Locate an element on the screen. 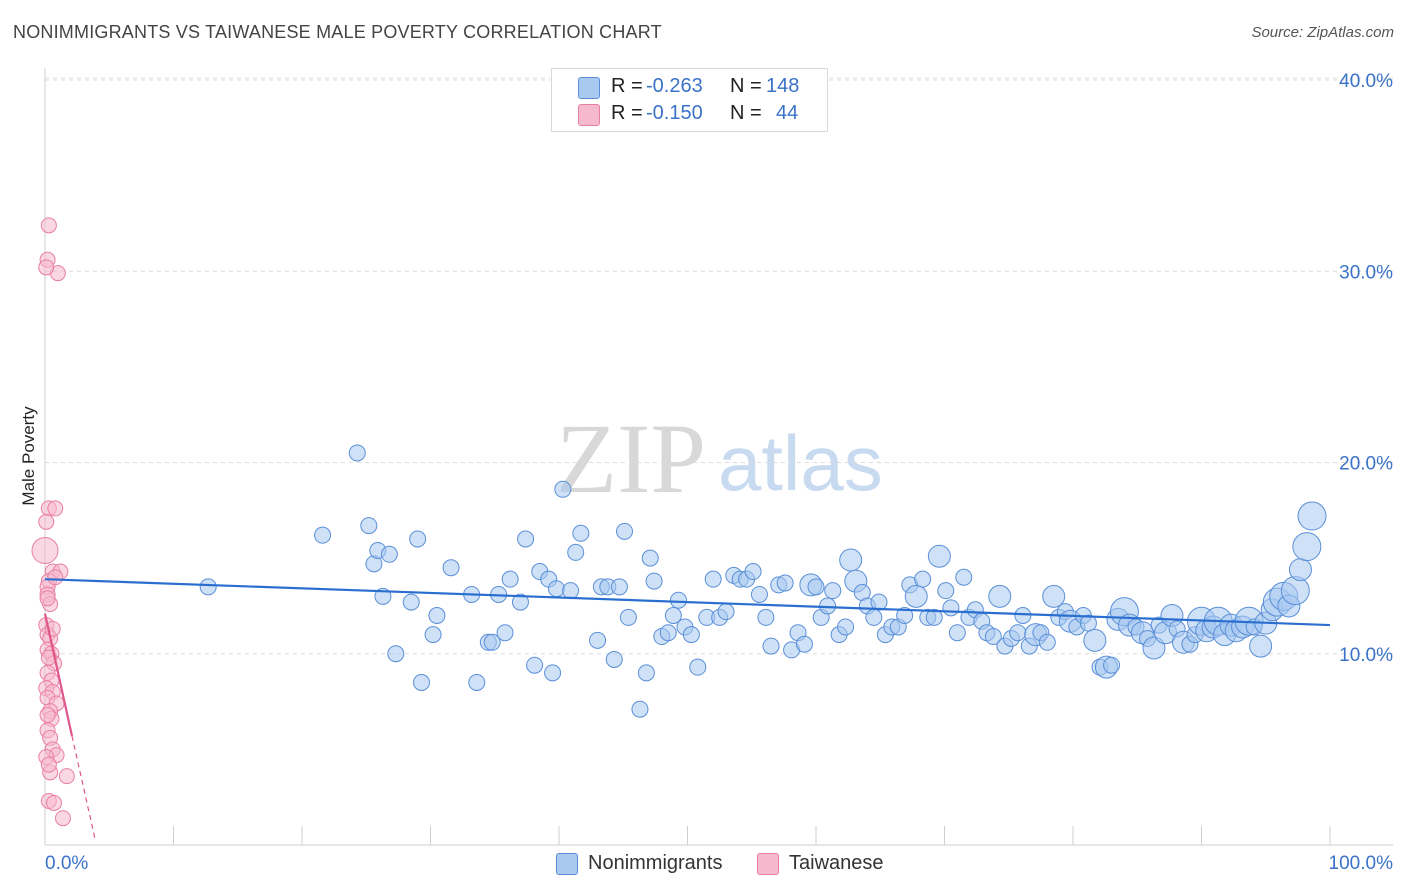 The height and width of the screenshot is (892, 1406). legend-row-nonimmigrants: R = -0.263 N = 148 is located at coordinates (689, 86).